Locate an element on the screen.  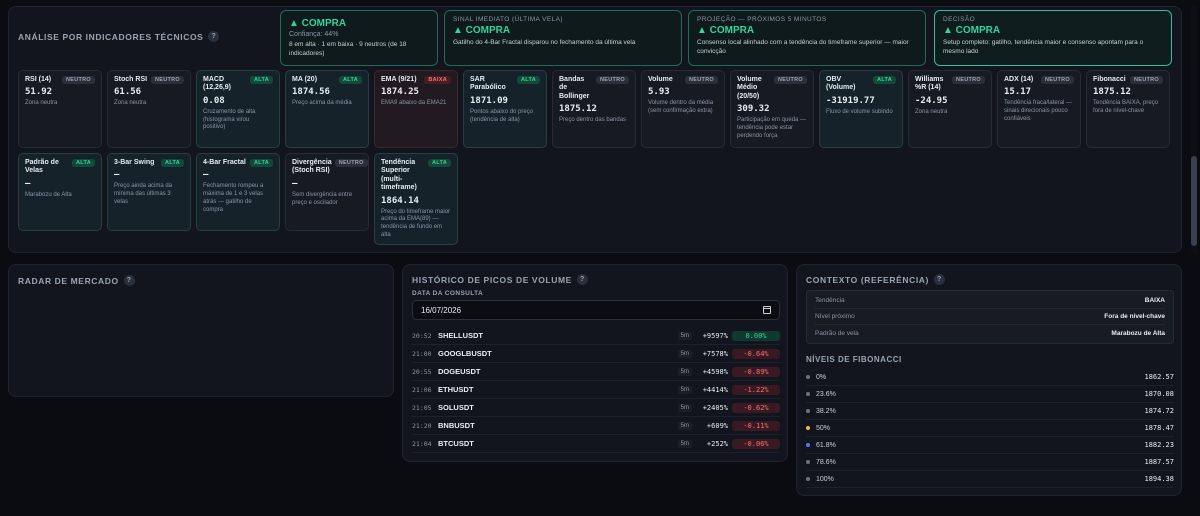
fibonacci-price: 1894.38 is located at coordinates (1159, 479).